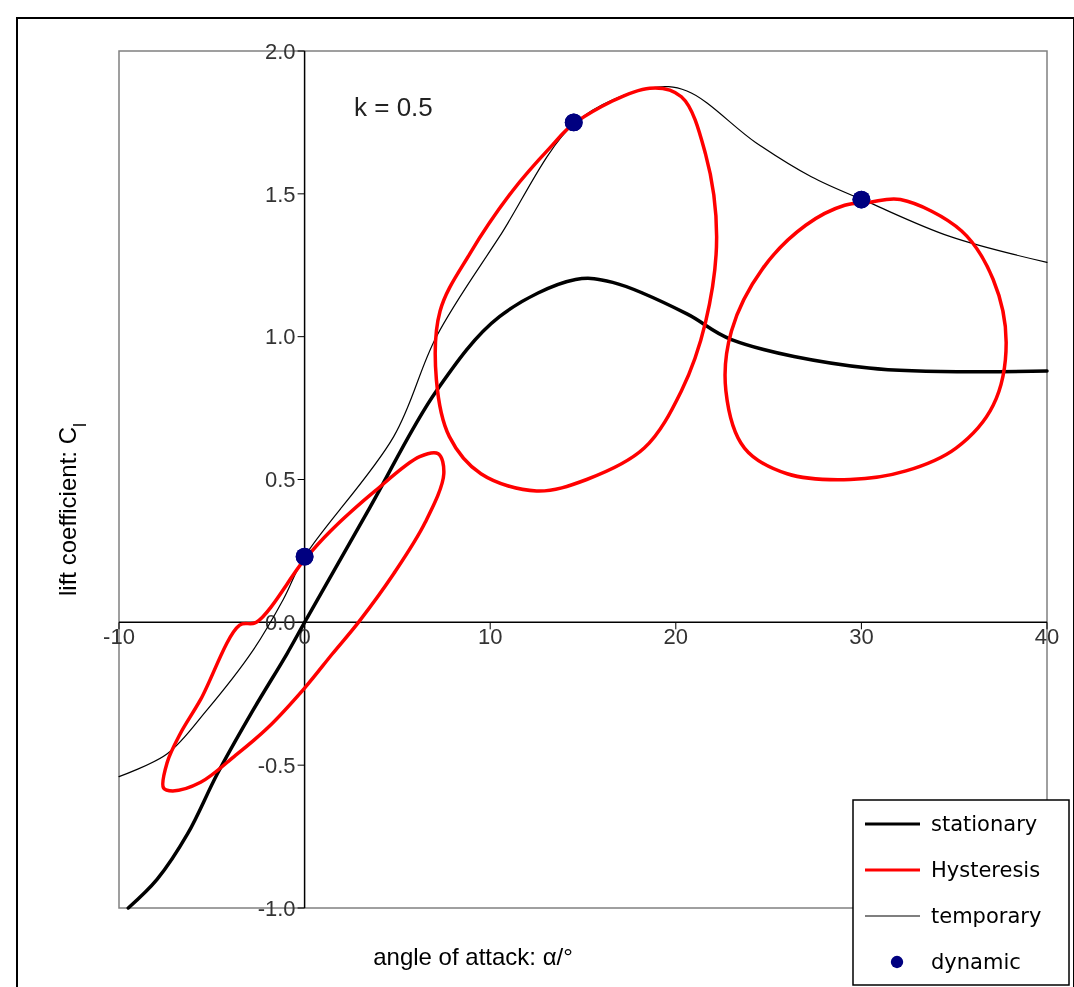  What do you see at coordinates (984, 824) in the screenshot?
I see `legend-label: stationary` at bounding box center [984, 824].